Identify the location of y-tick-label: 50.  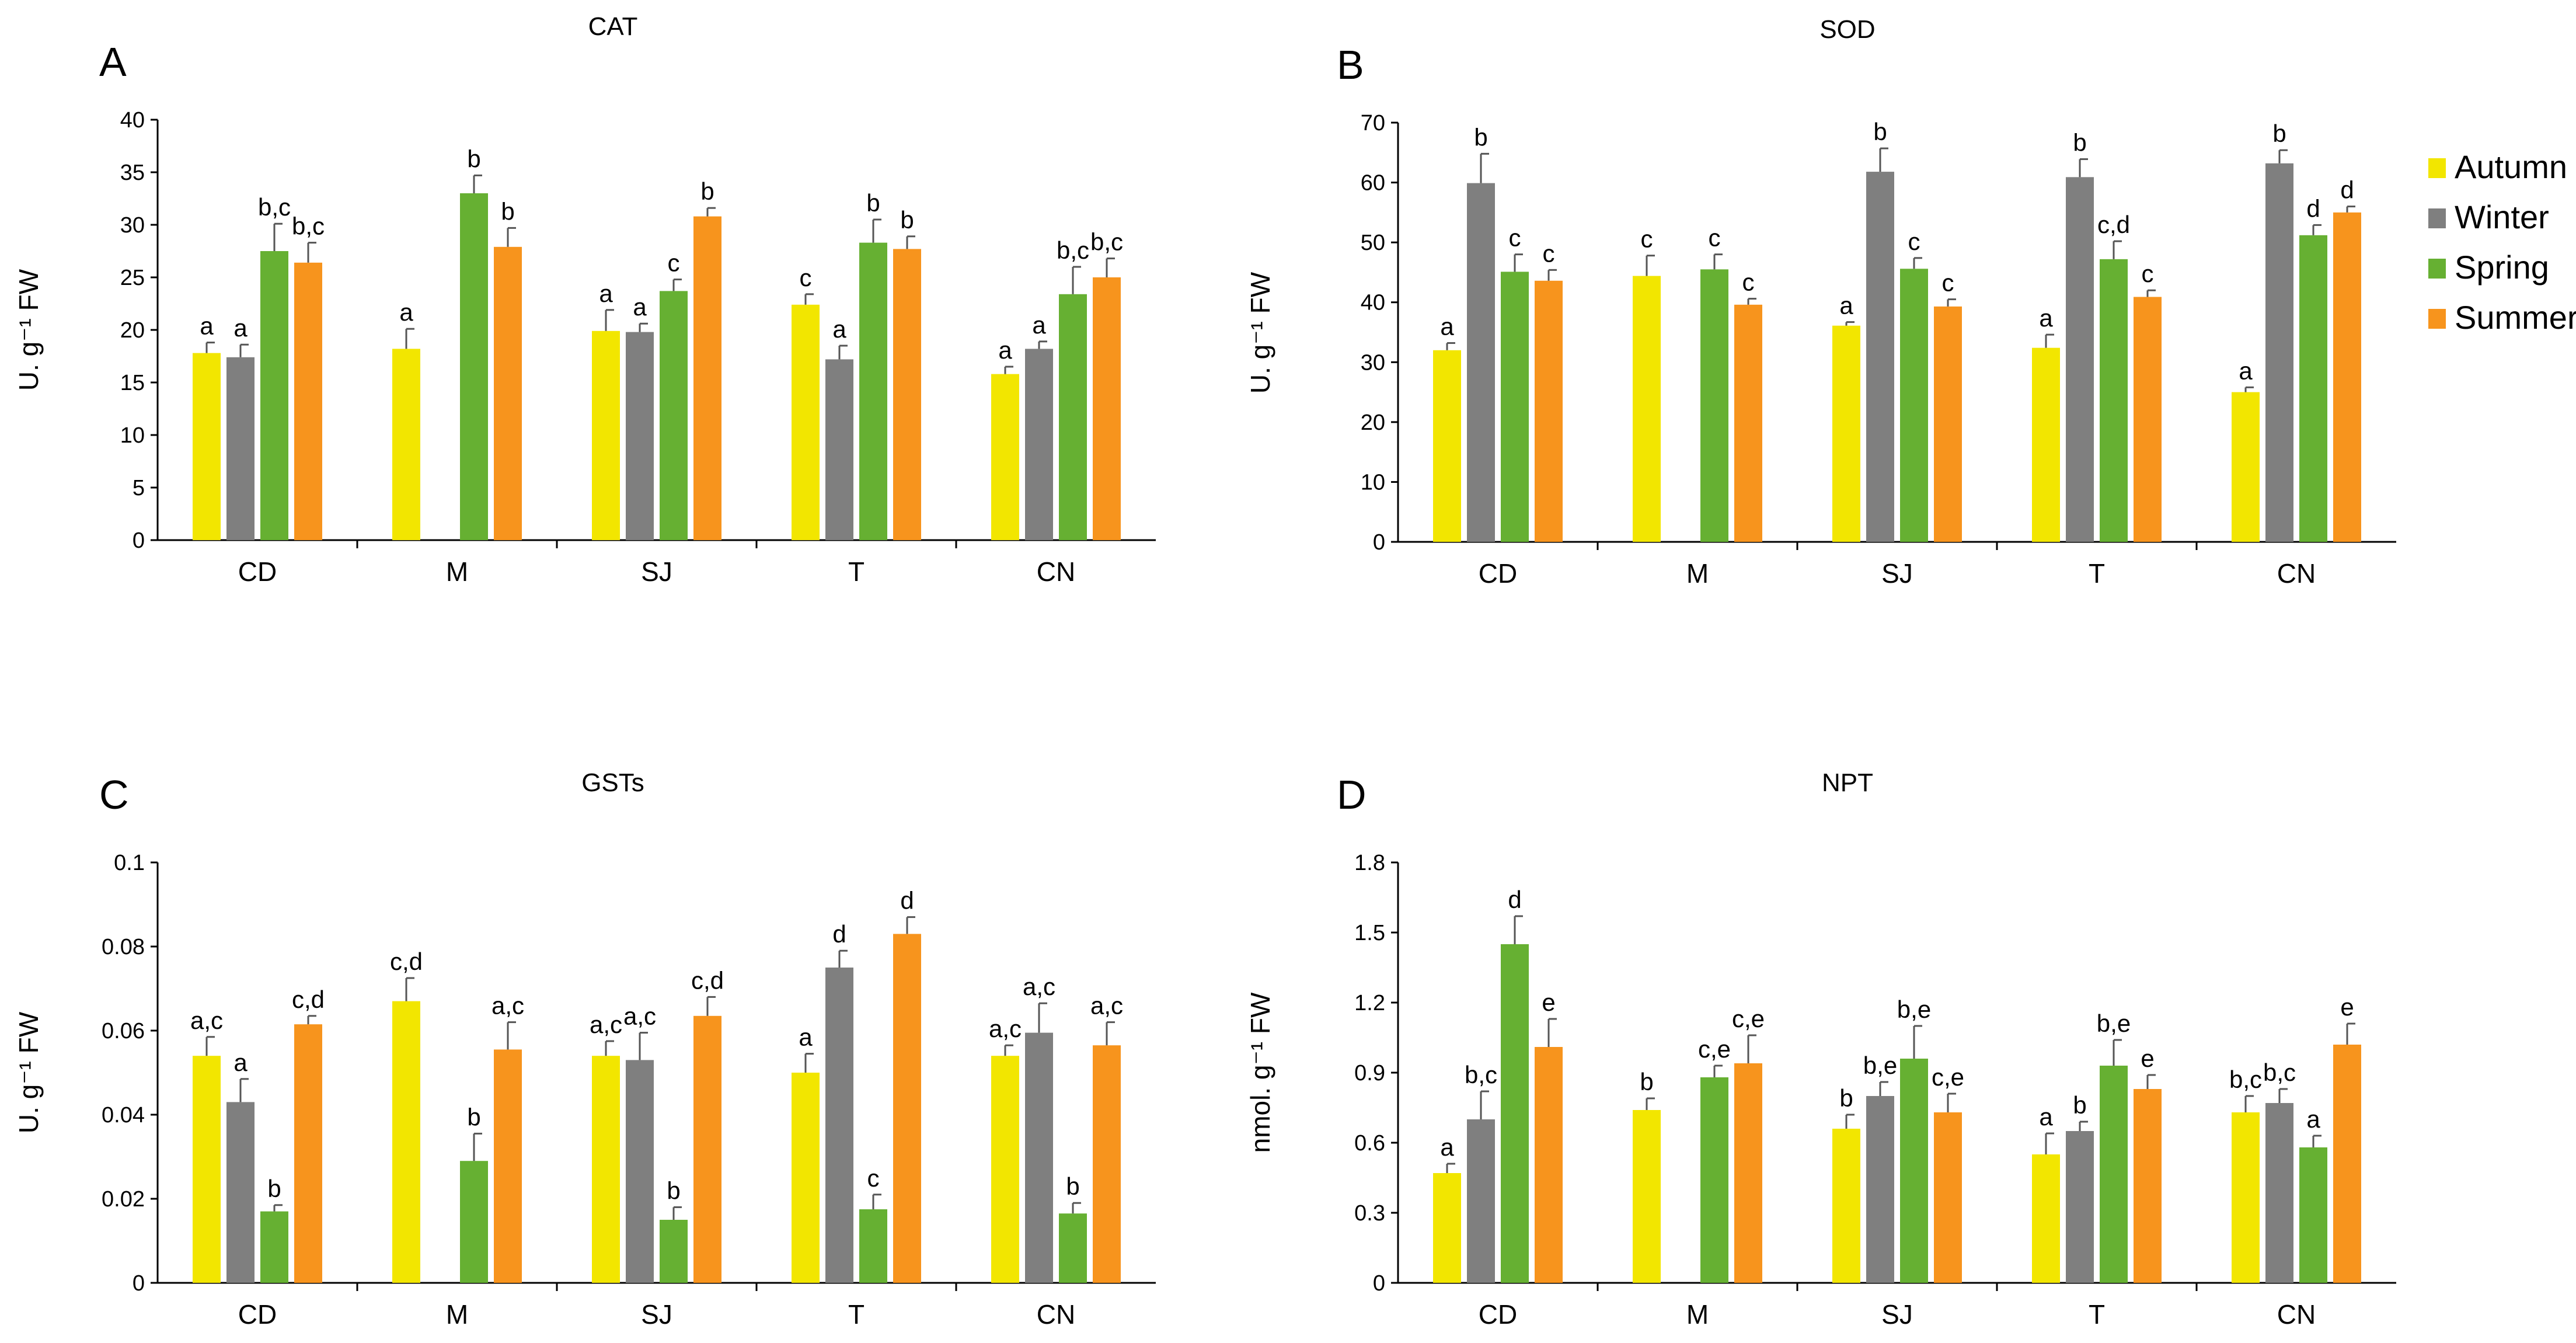
(1373, 243).